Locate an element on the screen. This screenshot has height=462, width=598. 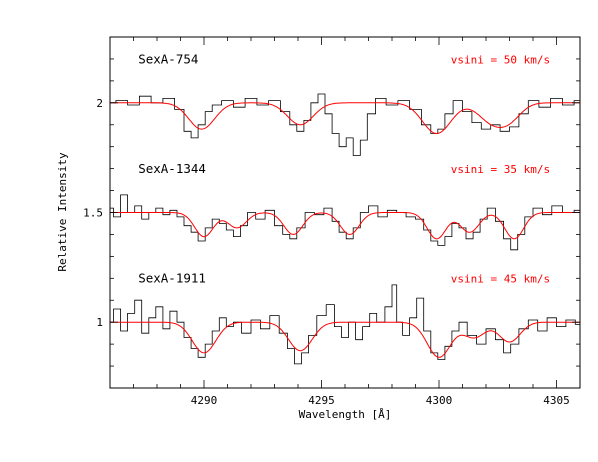
x-tick-label: 4295 is located at coordinates (321, 400).